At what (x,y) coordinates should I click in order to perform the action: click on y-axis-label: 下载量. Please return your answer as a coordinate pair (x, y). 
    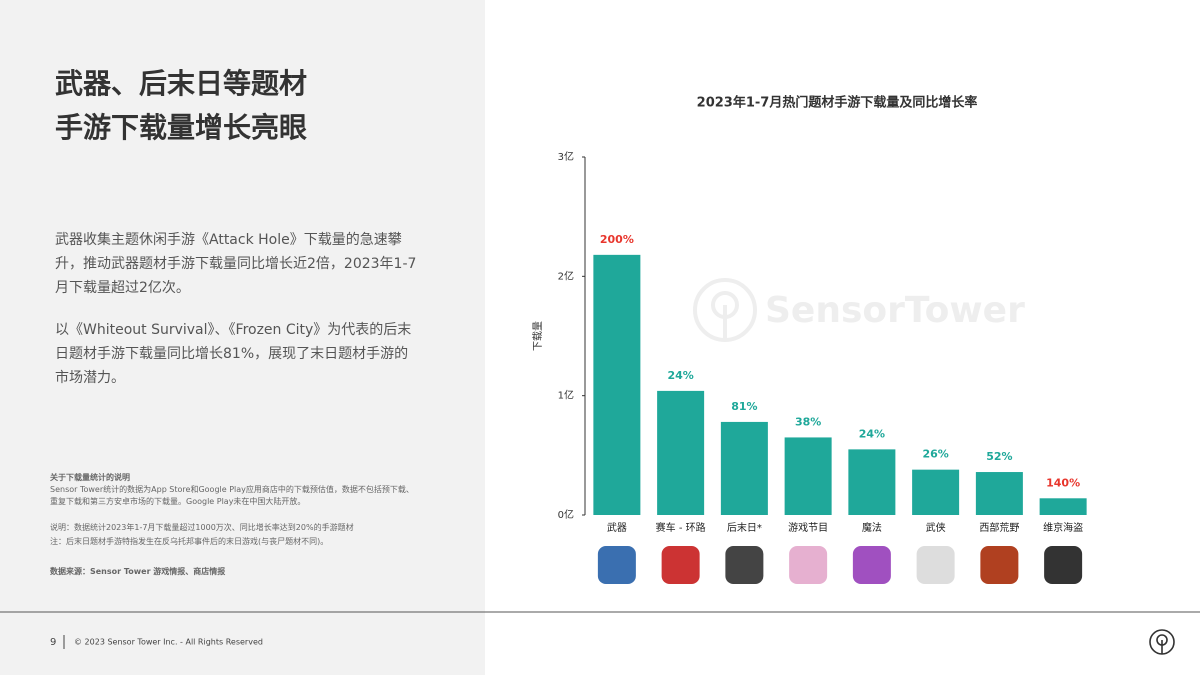
    Looking at the image, I should click on (538, 336).